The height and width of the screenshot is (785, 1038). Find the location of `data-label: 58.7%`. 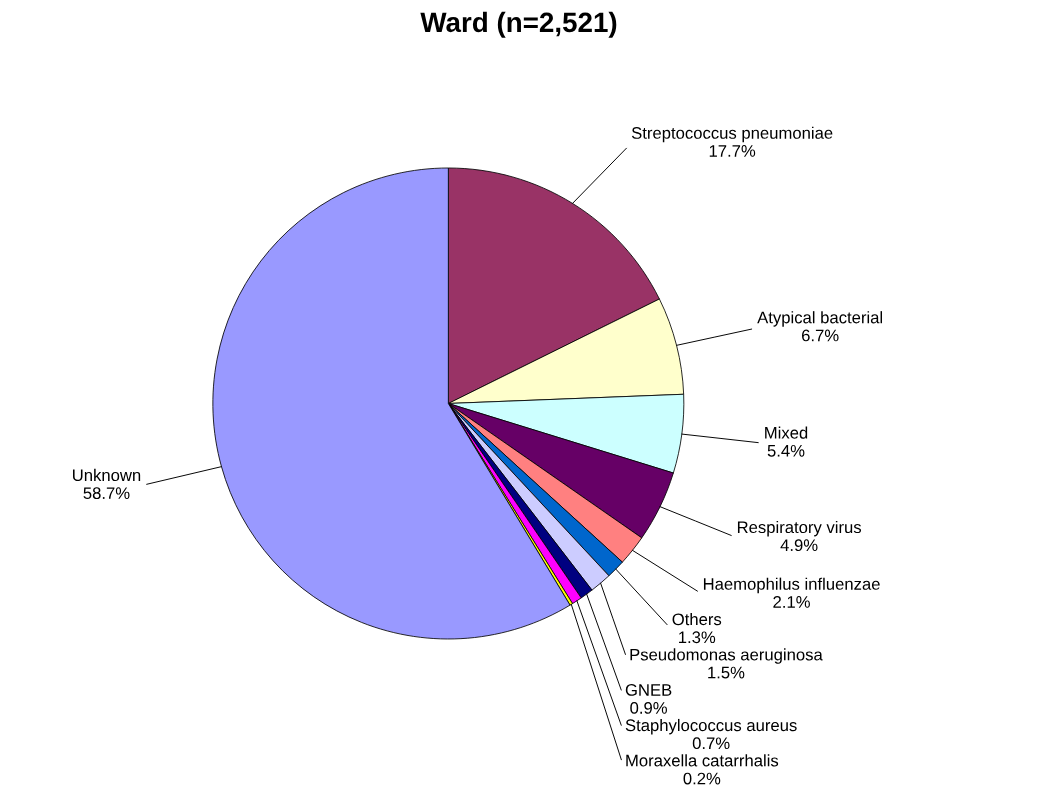

data-label: 58.7% is located at coordinates (106, 493).